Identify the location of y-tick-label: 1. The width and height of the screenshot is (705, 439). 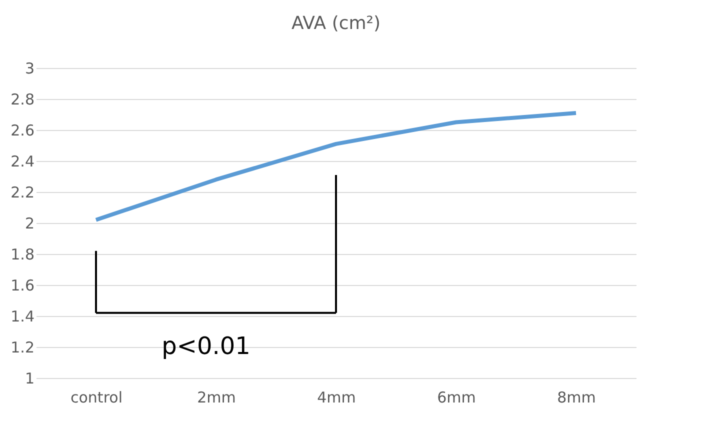
(29, 379).